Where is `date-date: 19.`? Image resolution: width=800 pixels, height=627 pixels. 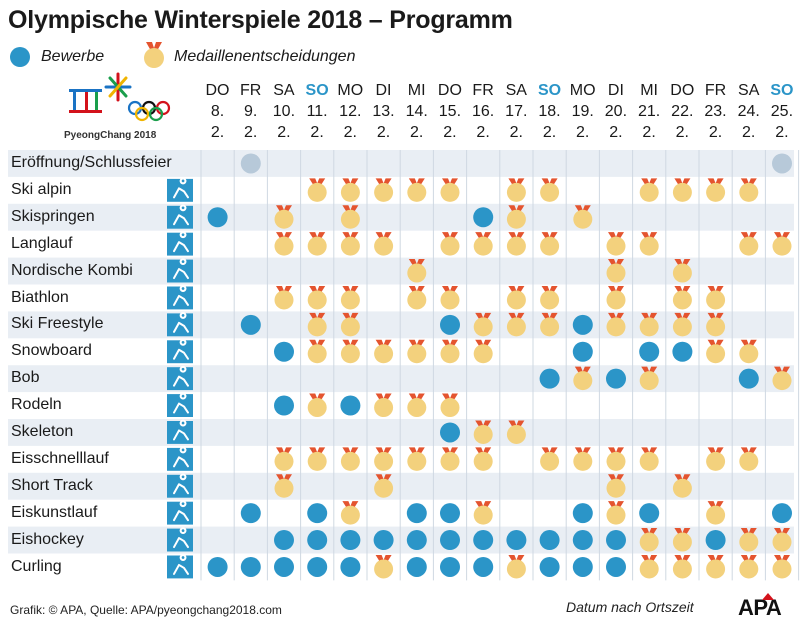
date-date: 19. is located at coordinates (582, 111).